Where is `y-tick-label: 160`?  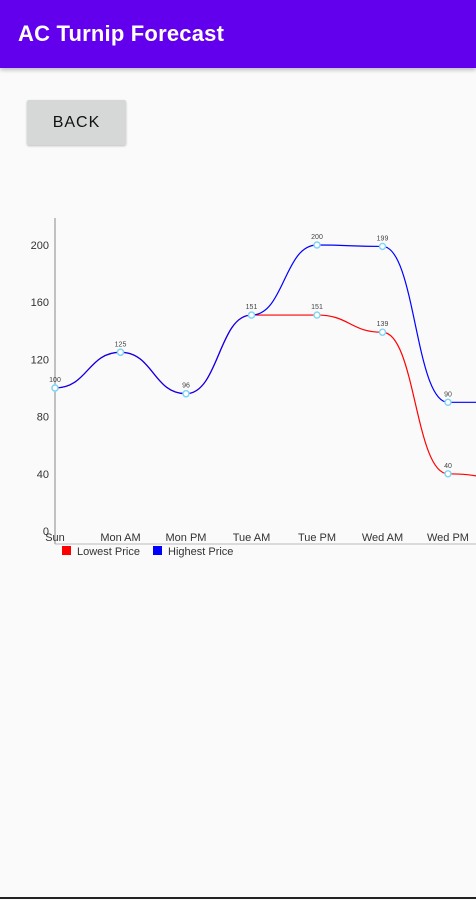 y-tick-label: 160 is located at coordinates (40, 303).